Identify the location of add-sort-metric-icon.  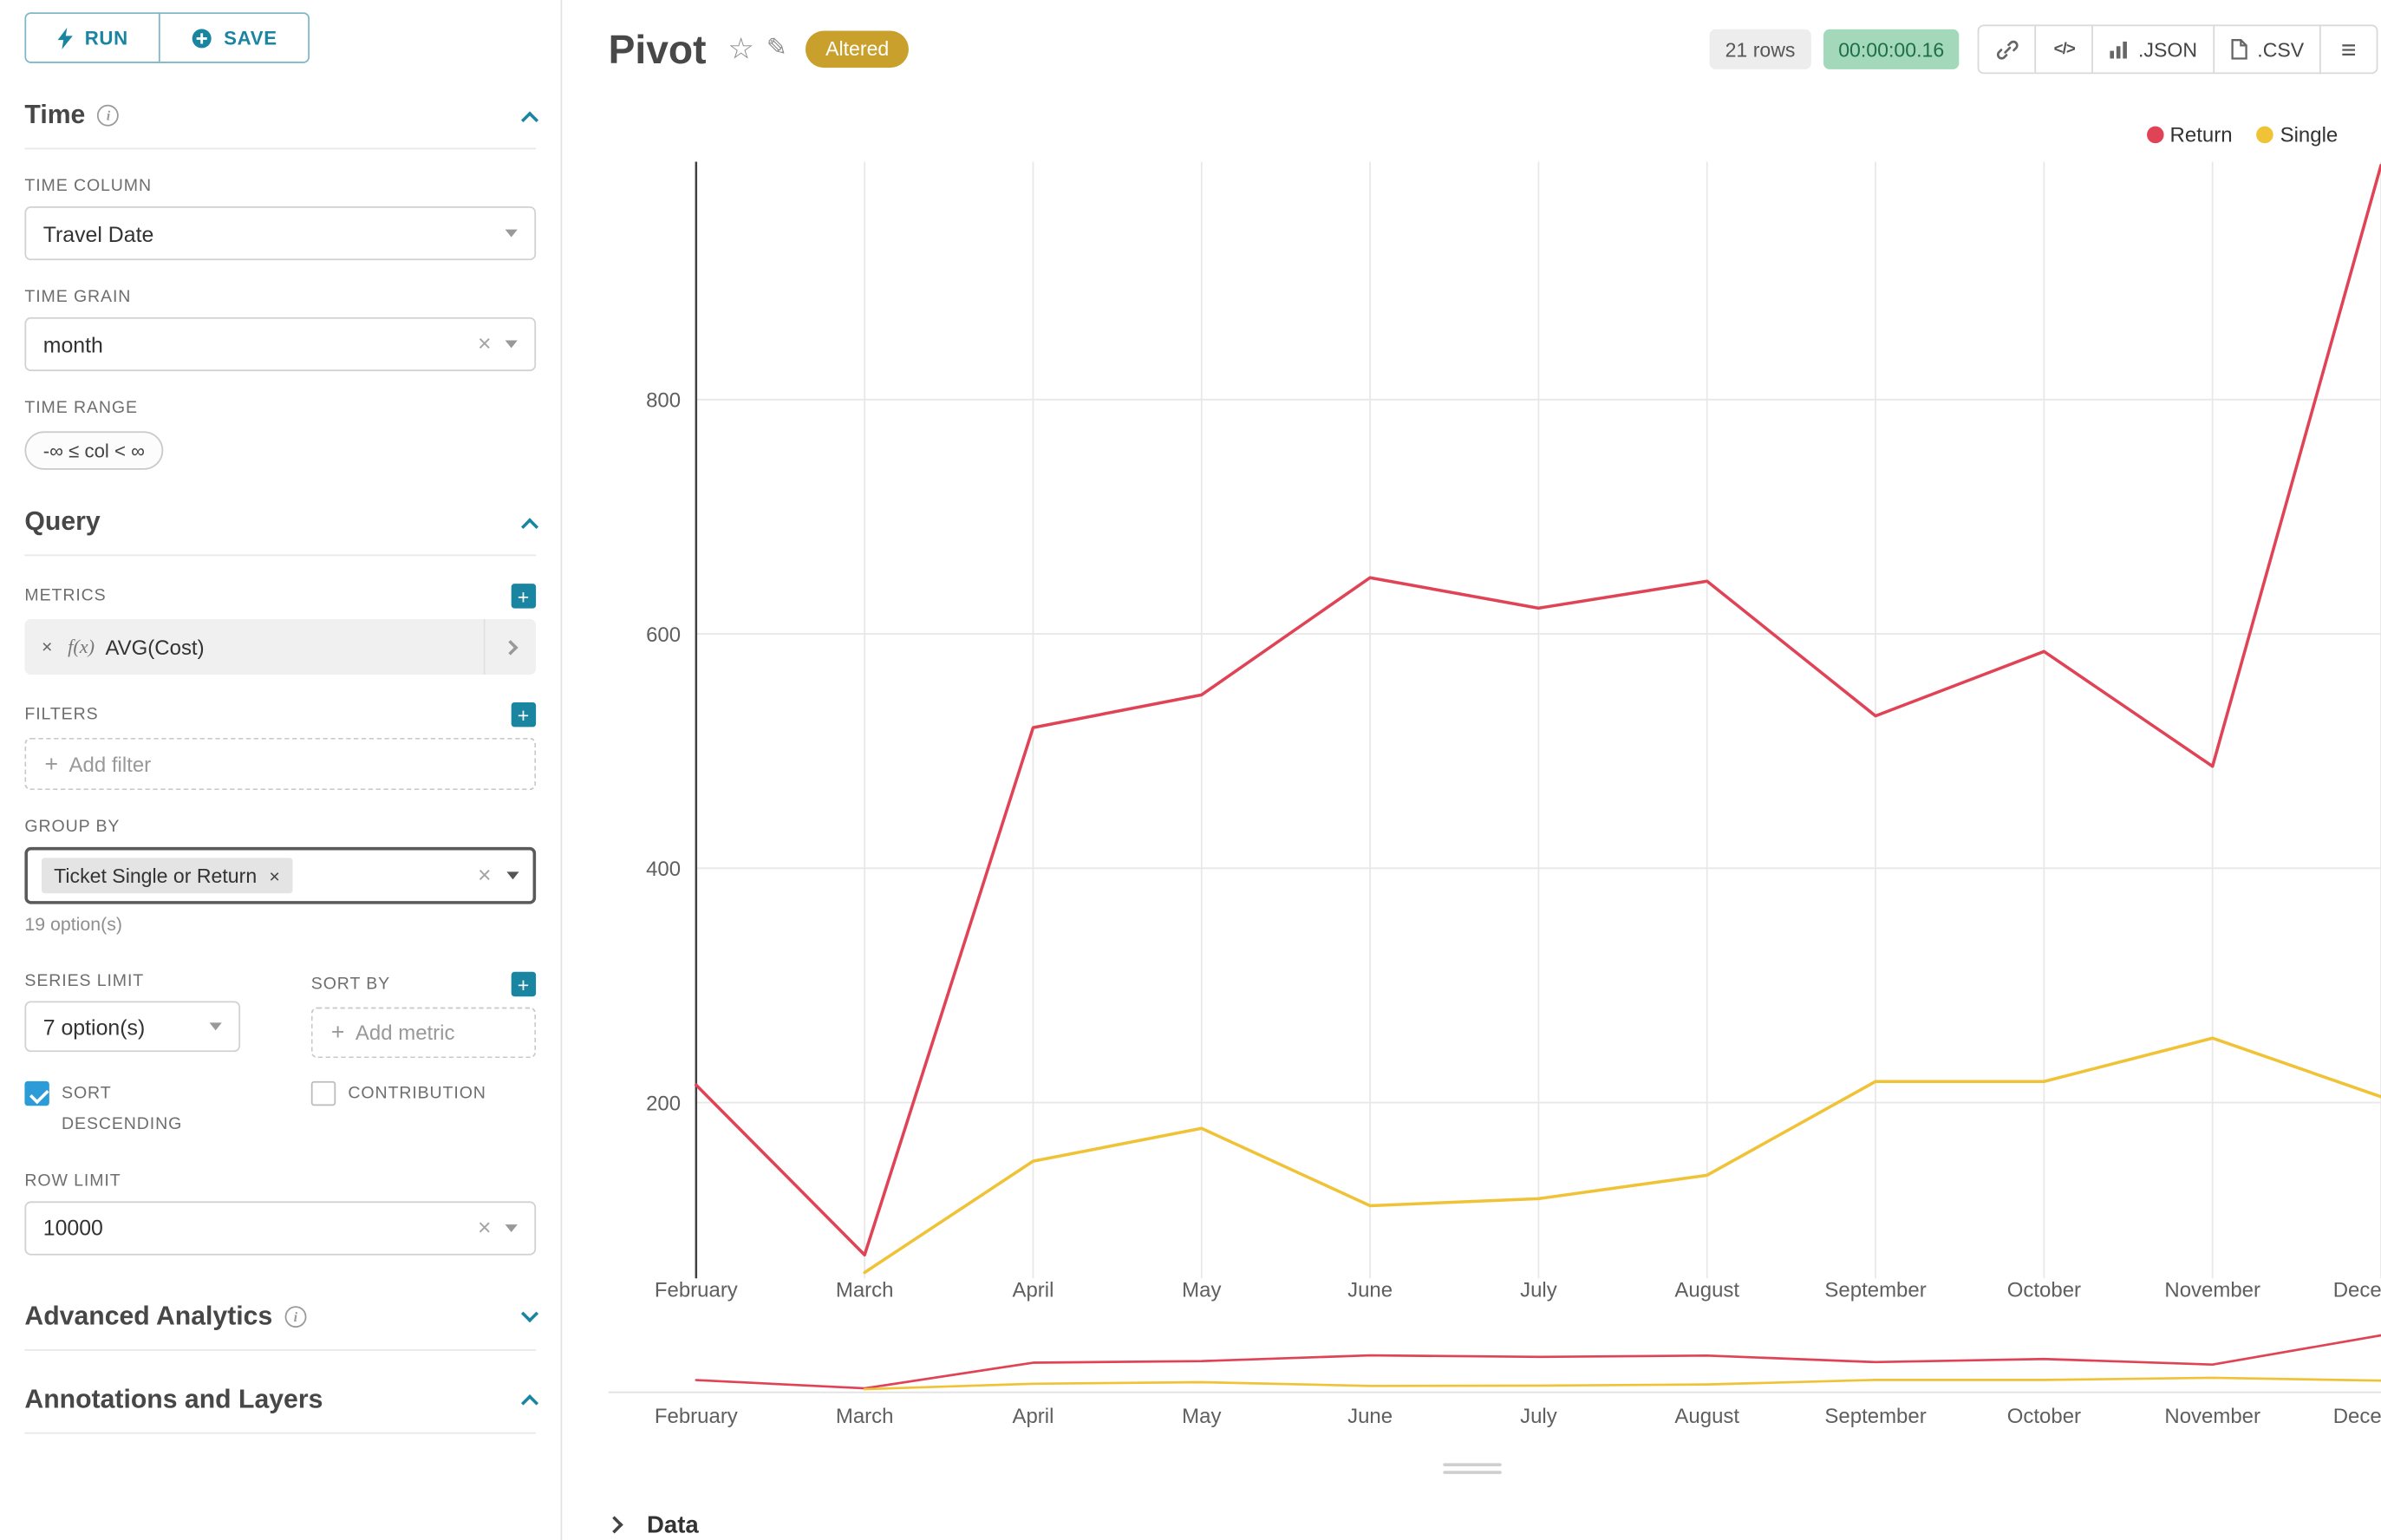
(524, 984).